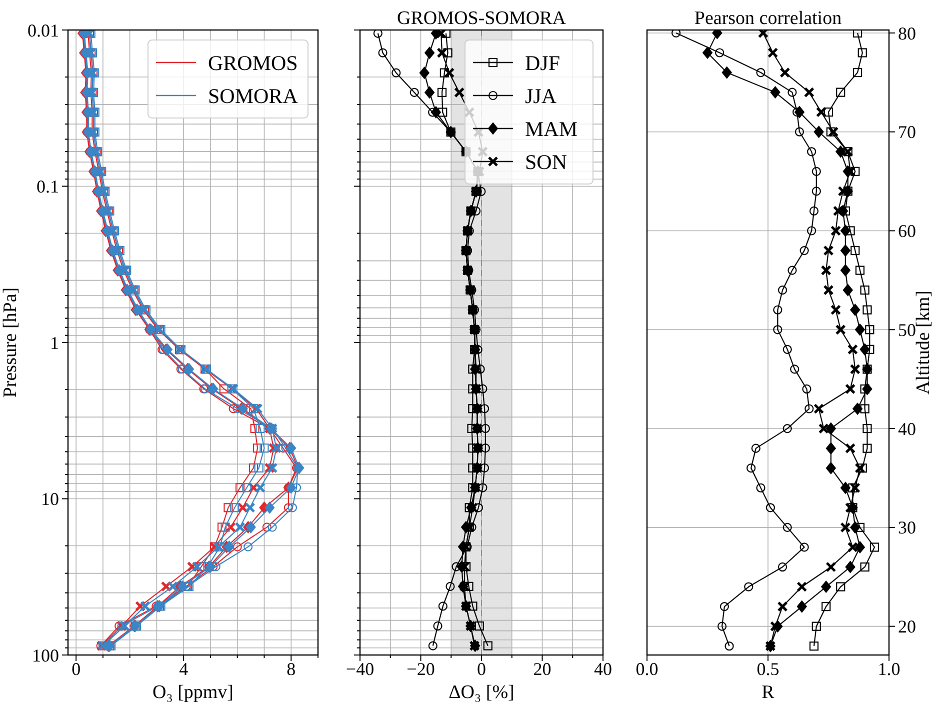  What do you see at coordinates (907, 231) in the screenshot?
I see `y2-tick-label: 60` at bounding box center [907, 231].